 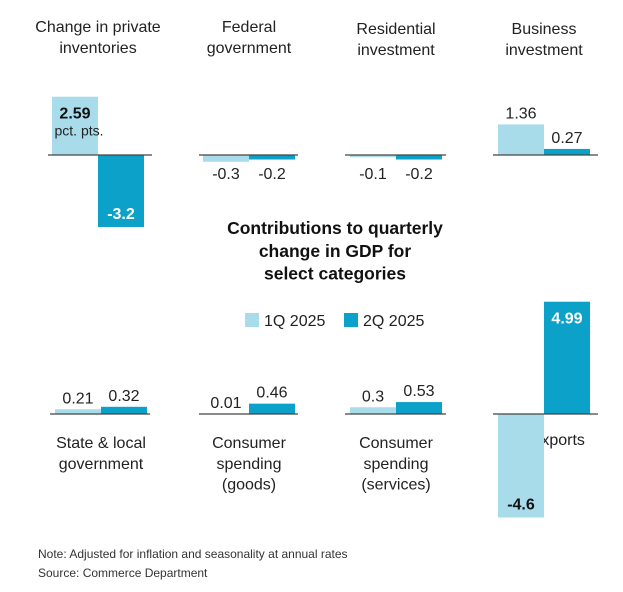 What do you see at coordinates (124, 410) in the screenshot?
I see `bar-state-local-government-2q` at bounding box center [124, 410].